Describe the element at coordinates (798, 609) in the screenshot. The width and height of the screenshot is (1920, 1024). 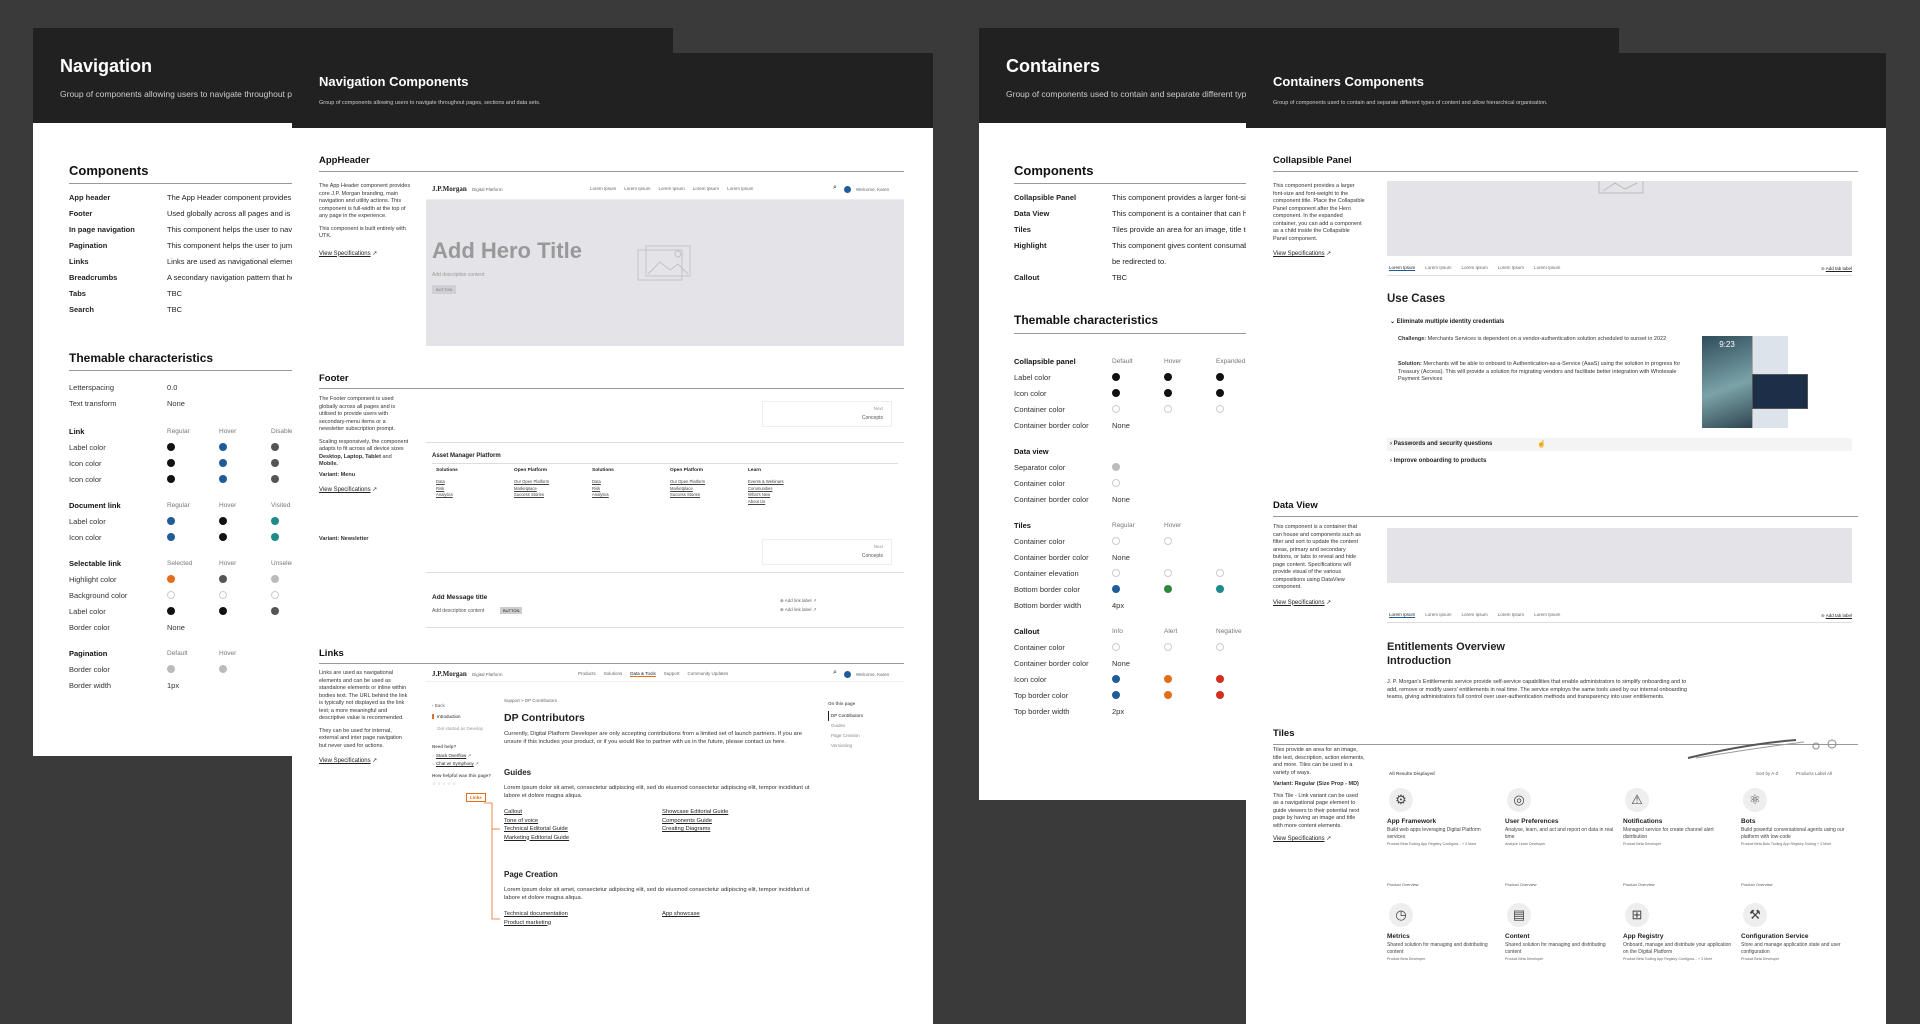
I see `add-link-2: ⊕ Add link label ↗` at that location.